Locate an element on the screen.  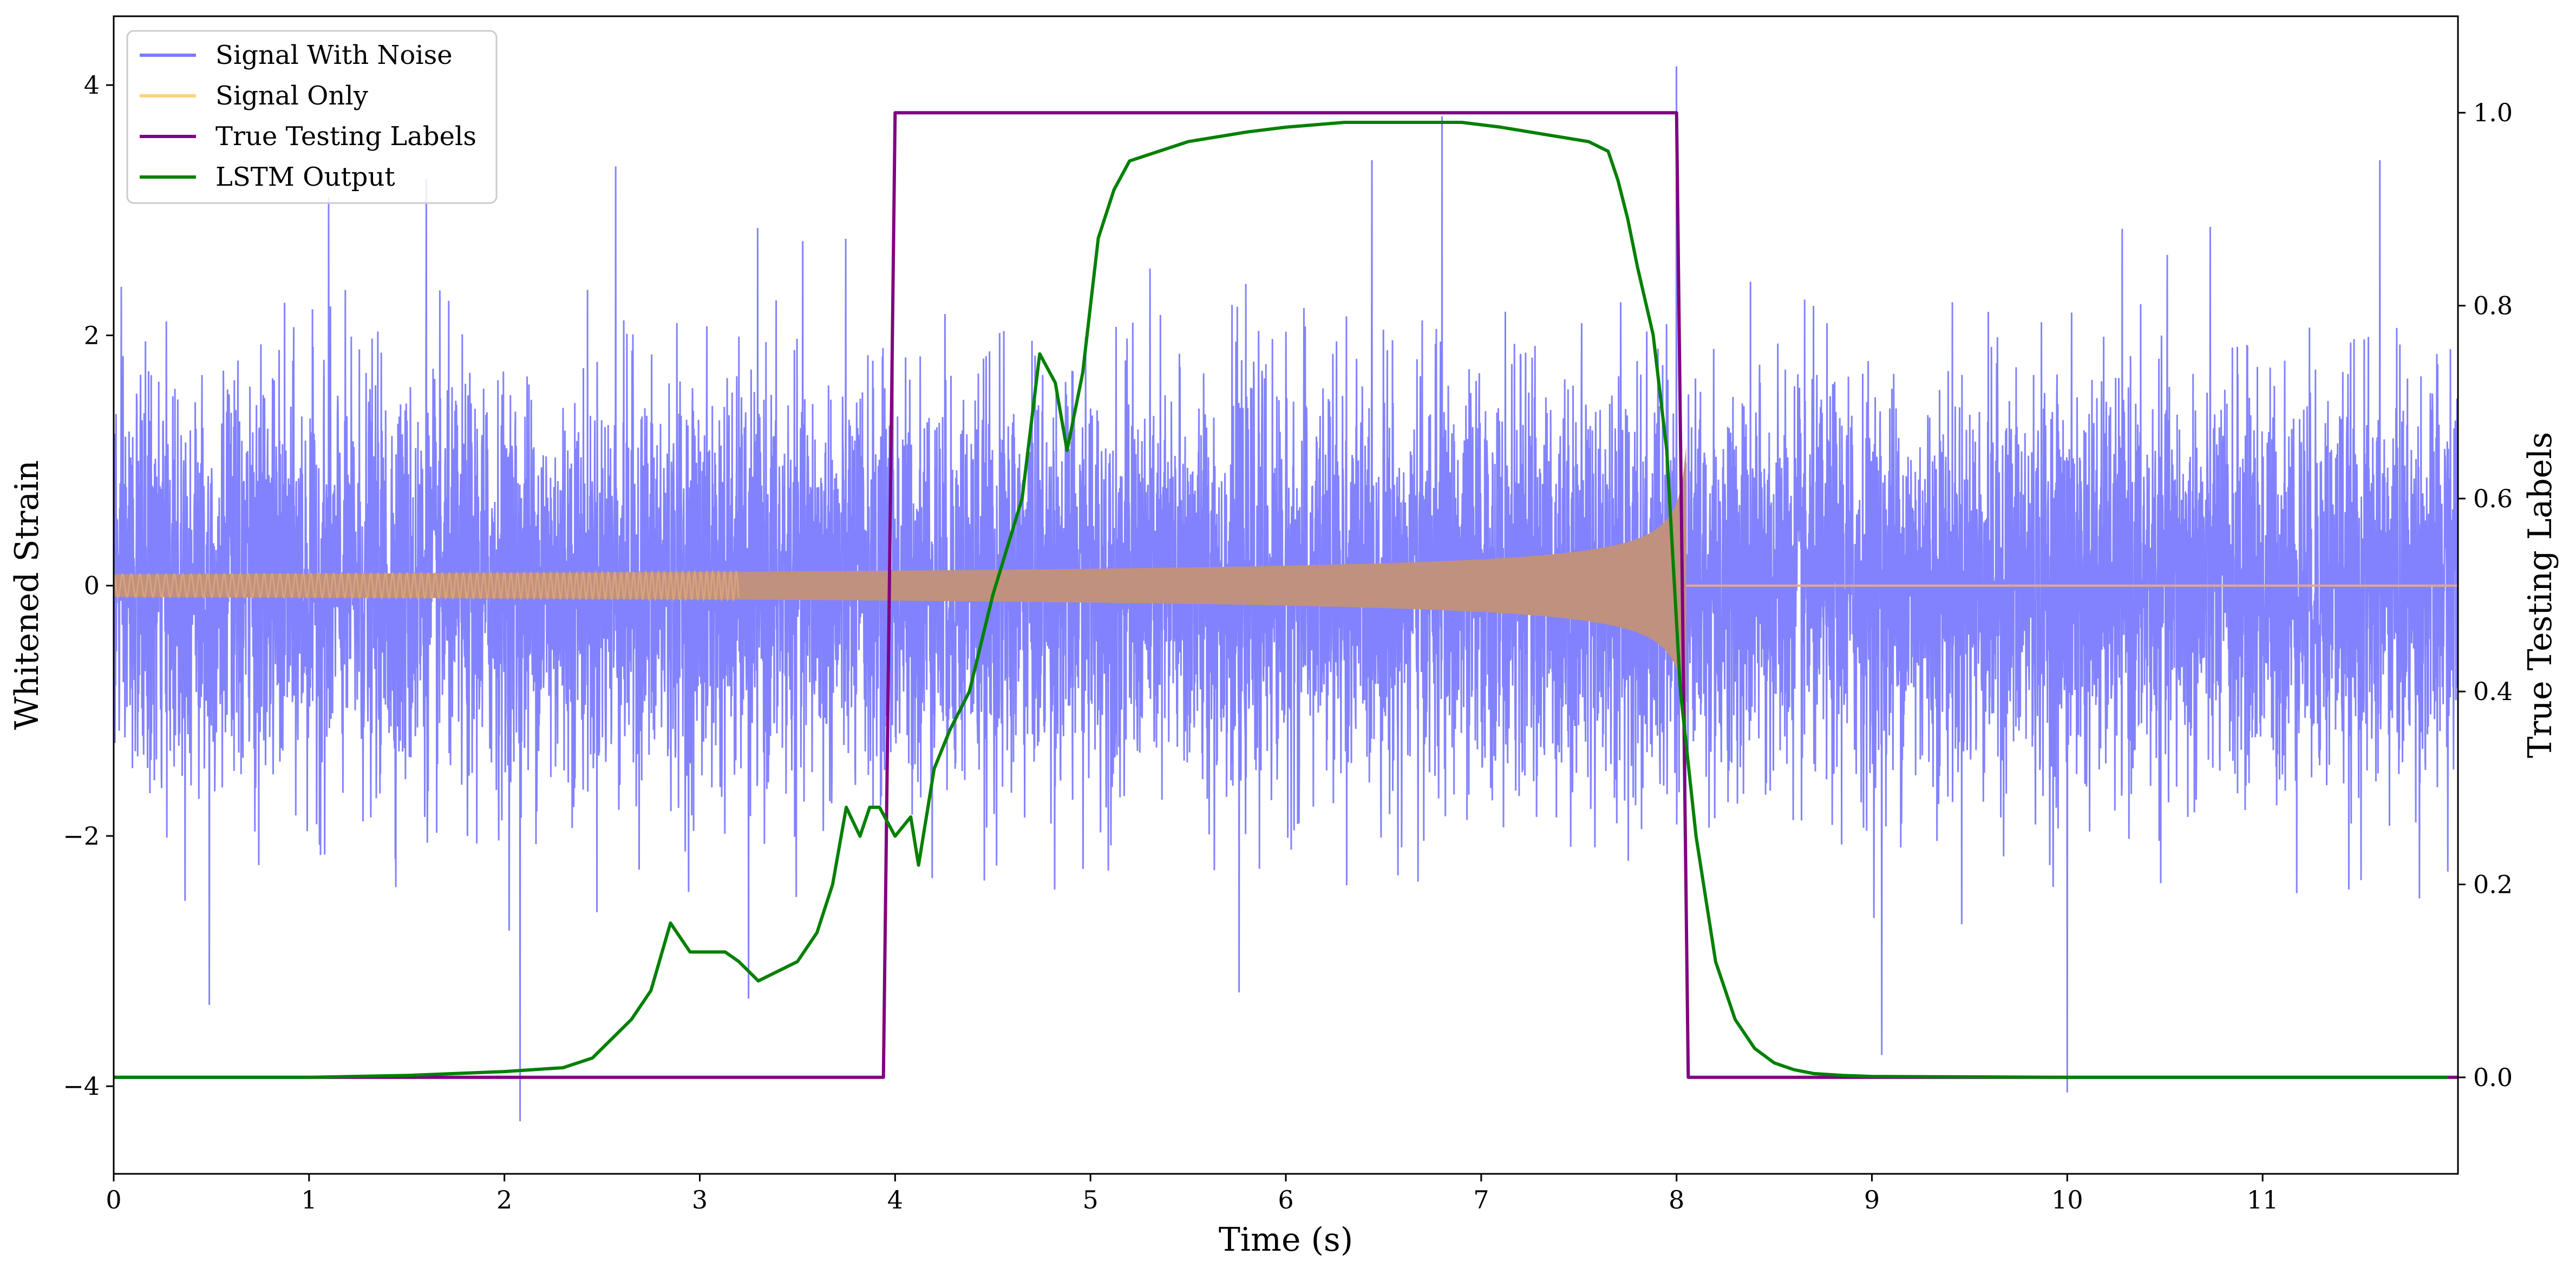
legend-label: LSTM Output is located at coordinates (305, 177).